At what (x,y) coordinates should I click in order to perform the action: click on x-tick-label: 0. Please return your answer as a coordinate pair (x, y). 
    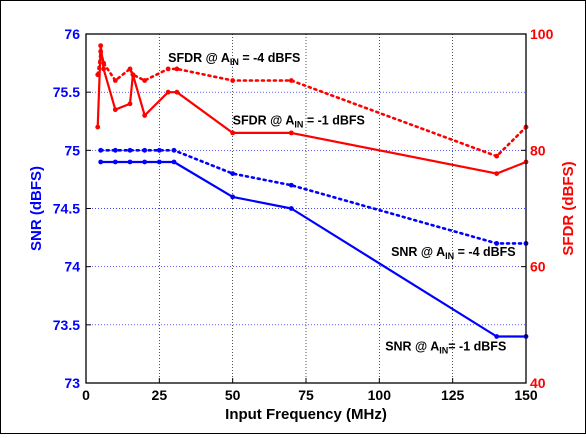
    Looking at the image, I should click on (86, 395).